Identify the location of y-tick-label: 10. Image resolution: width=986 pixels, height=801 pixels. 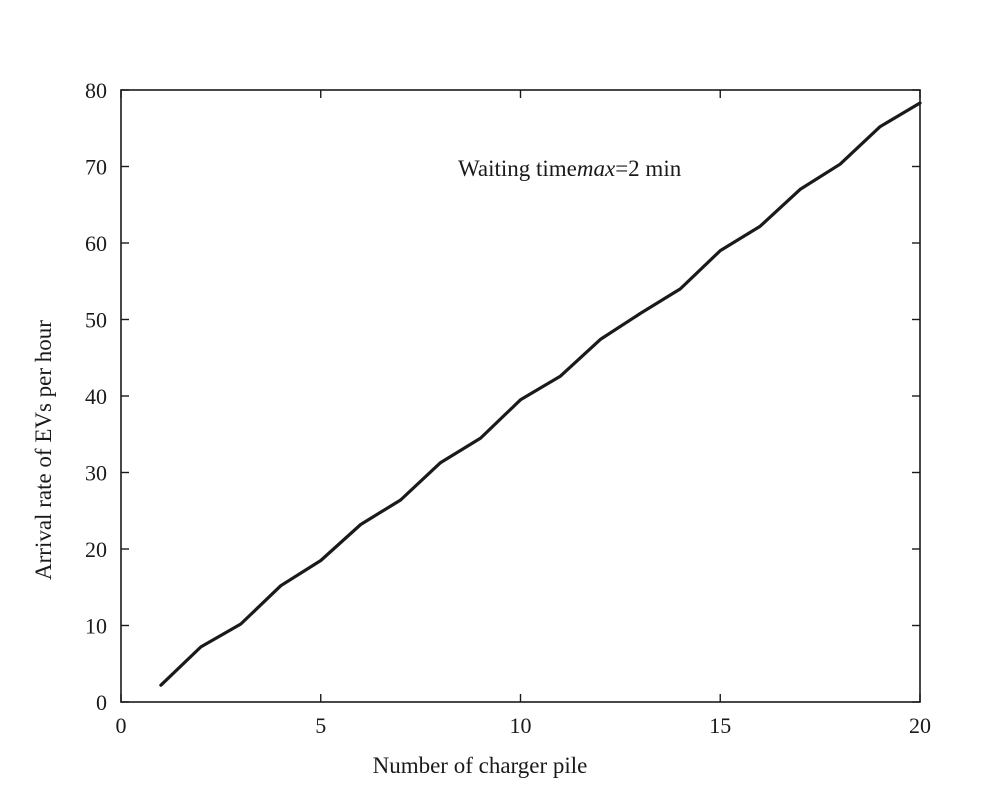
(96, 626).